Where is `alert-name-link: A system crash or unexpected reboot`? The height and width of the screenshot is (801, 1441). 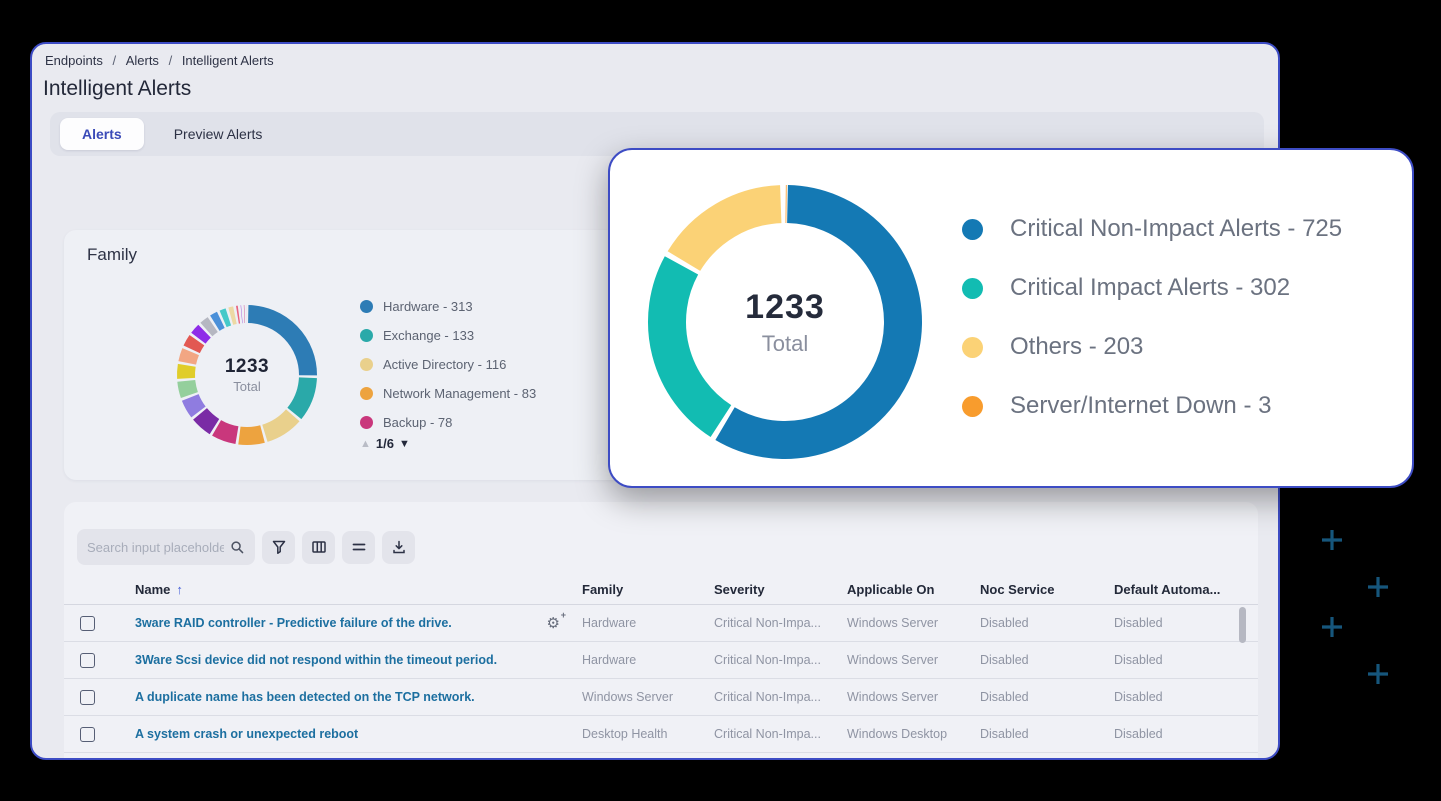 alert-name-link: A system crash or unexpected reboot is located at coordinates (247, 734).